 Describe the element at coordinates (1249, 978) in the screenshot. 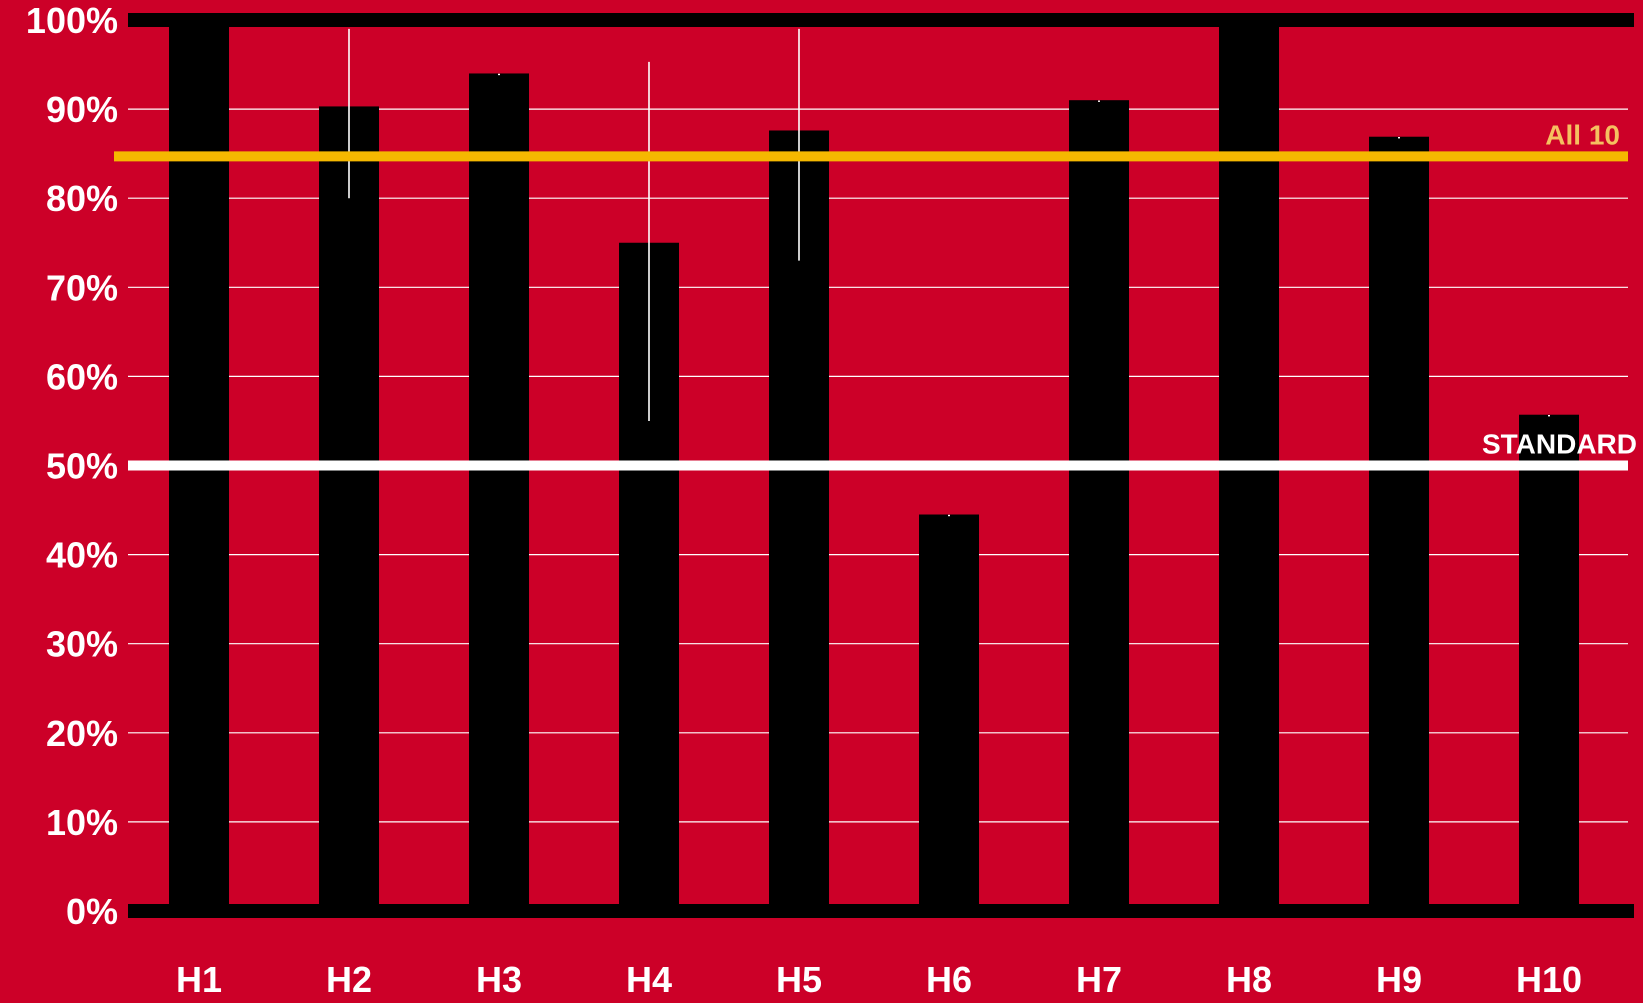

I see `x-tick-label: H8` at that location.